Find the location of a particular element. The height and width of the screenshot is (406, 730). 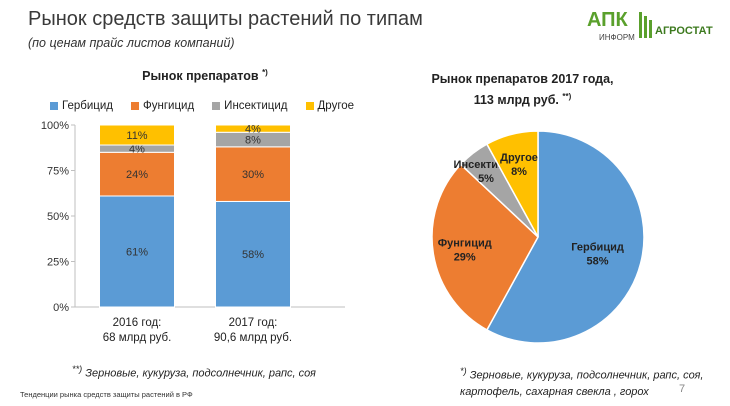

y-tick-label: 50% is located at coordinates (58, 217).